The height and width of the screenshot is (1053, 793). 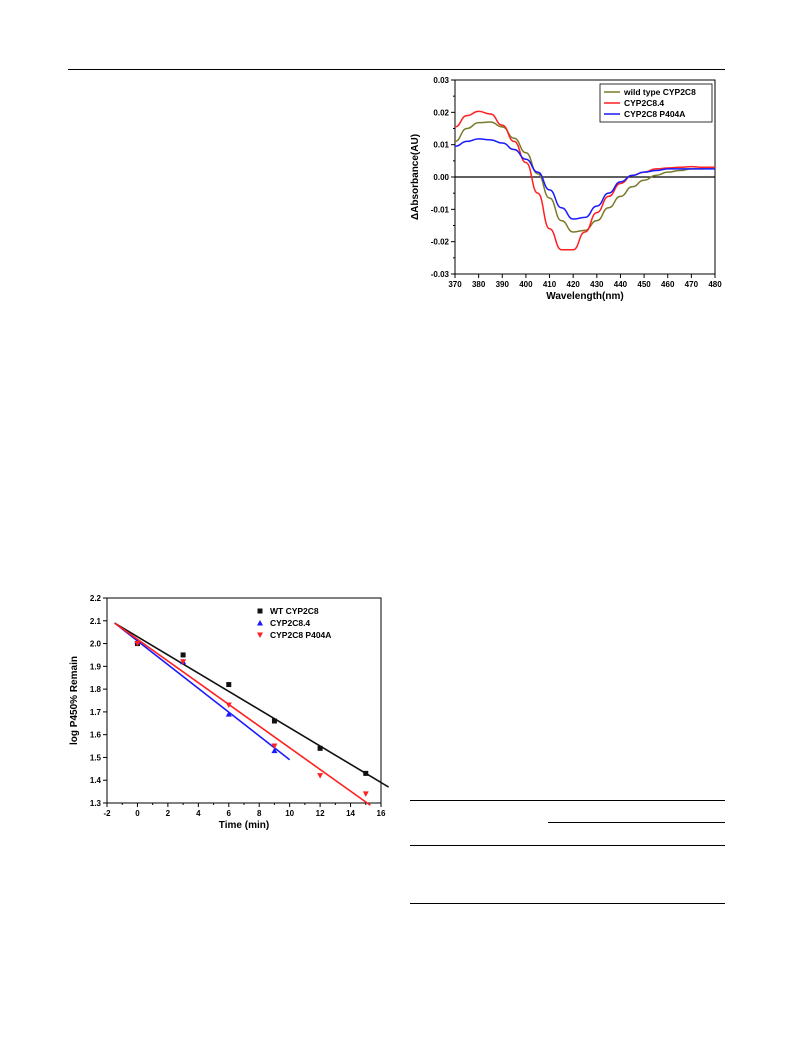 What do you see at coordinates (396, 69) in the screenshot?
I see `header-rule` at bounding box center [396, 69].